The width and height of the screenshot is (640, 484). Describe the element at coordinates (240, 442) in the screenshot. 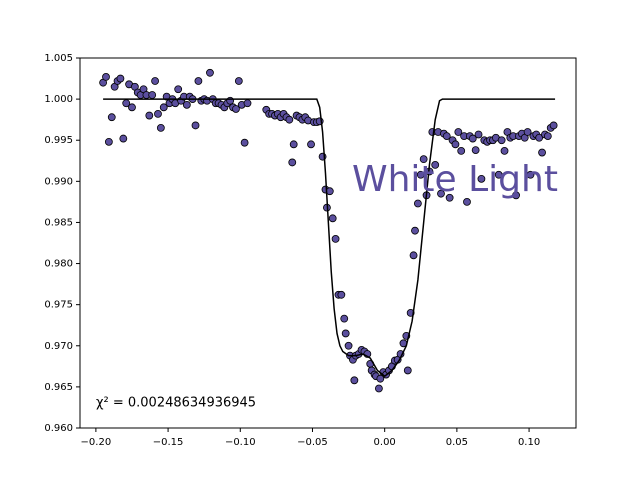

I see `x-tick-label: −0.10` at that location.